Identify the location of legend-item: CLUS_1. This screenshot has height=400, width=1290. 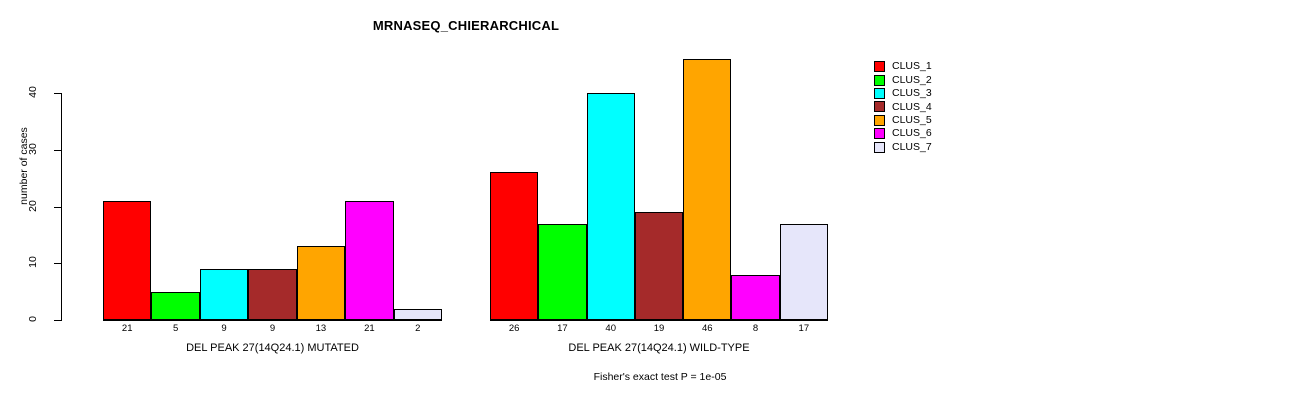
(903, 66).